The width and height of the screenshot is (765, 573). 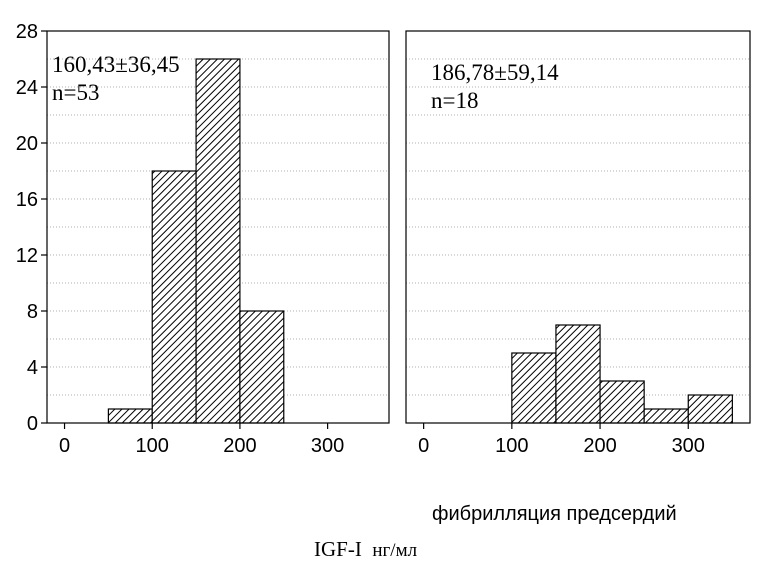 I want to click on y-tick-label: 0, so click(x=32, y=424).